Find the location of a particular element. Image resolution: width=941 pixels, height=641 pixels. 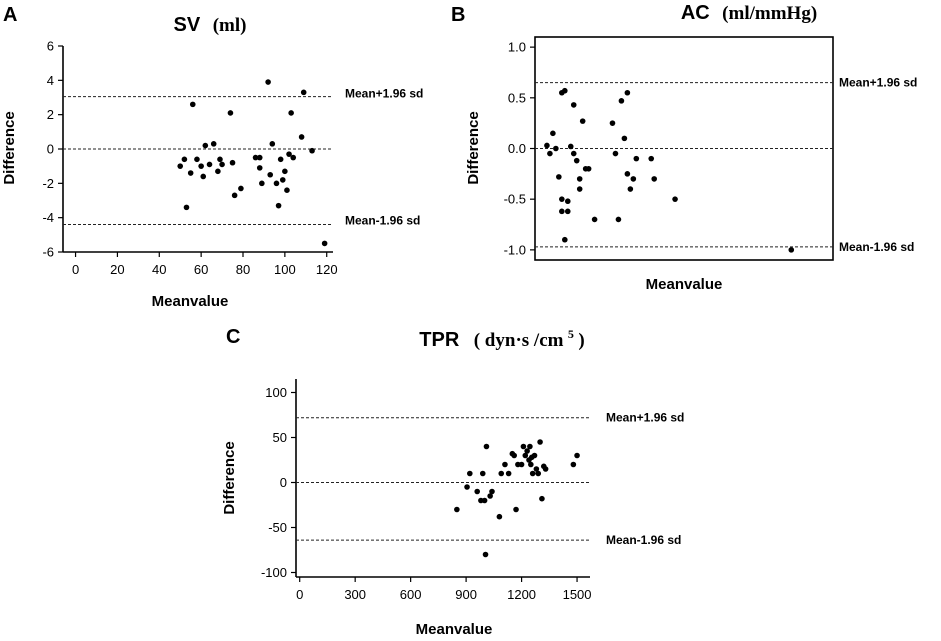

x-tick-label: 900 is located at coordinates (466, 594).